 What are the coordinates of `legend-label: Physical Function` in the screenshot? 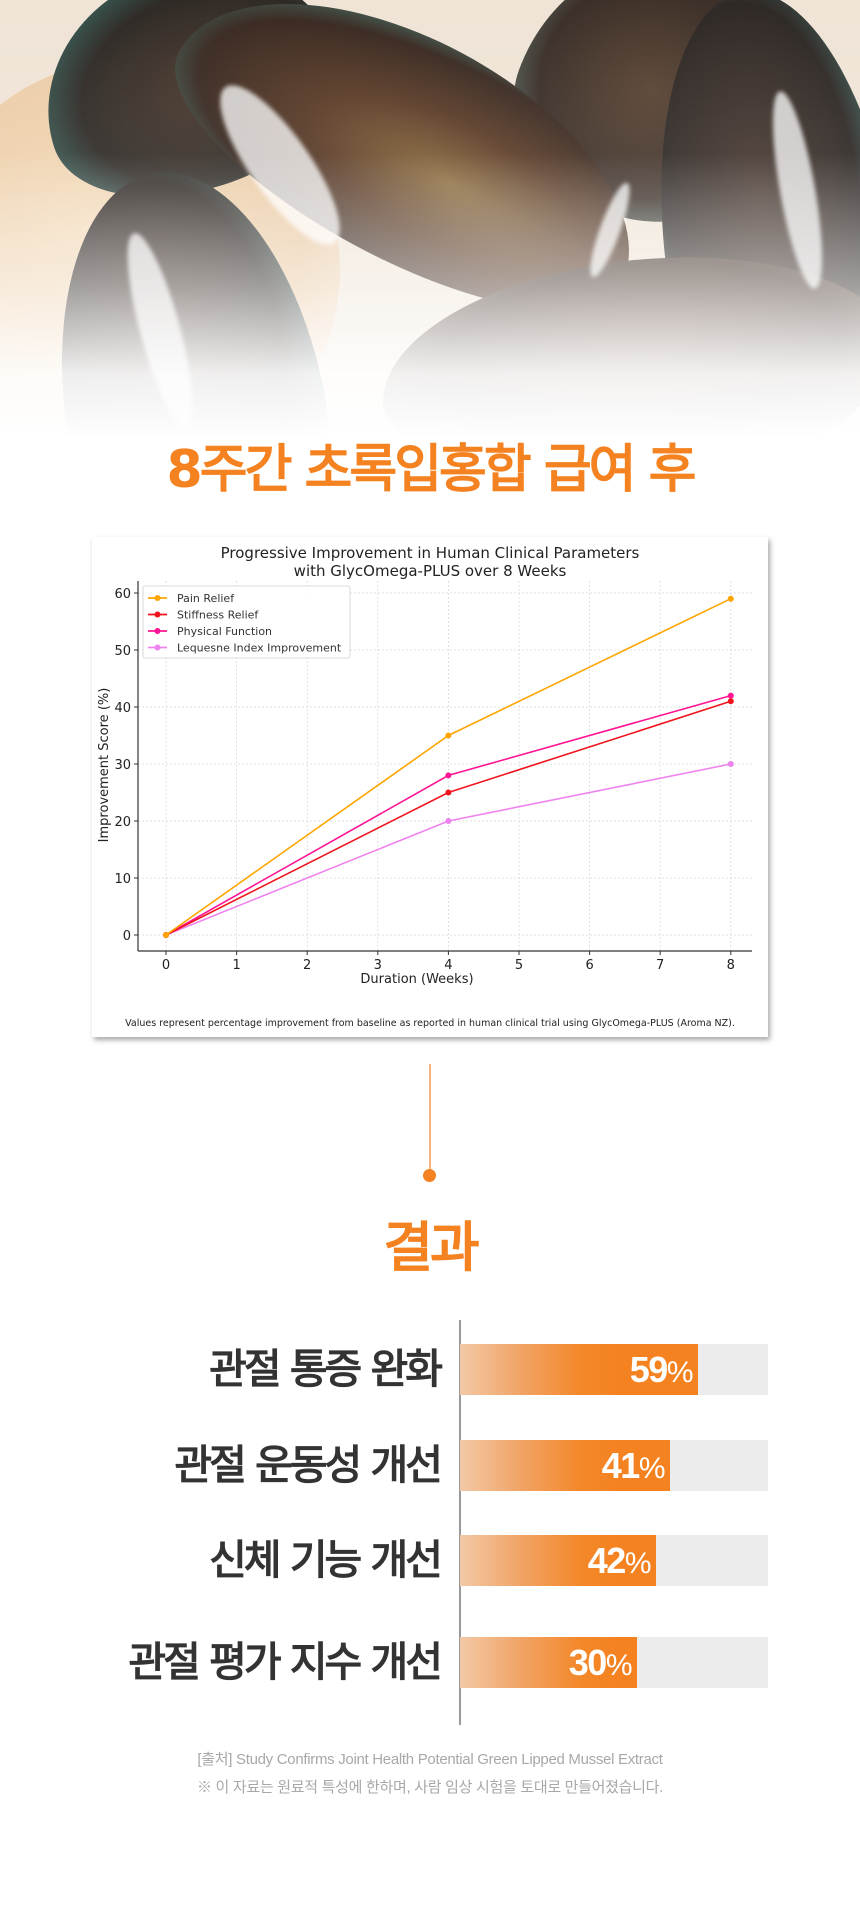 It's located at (224, 631).